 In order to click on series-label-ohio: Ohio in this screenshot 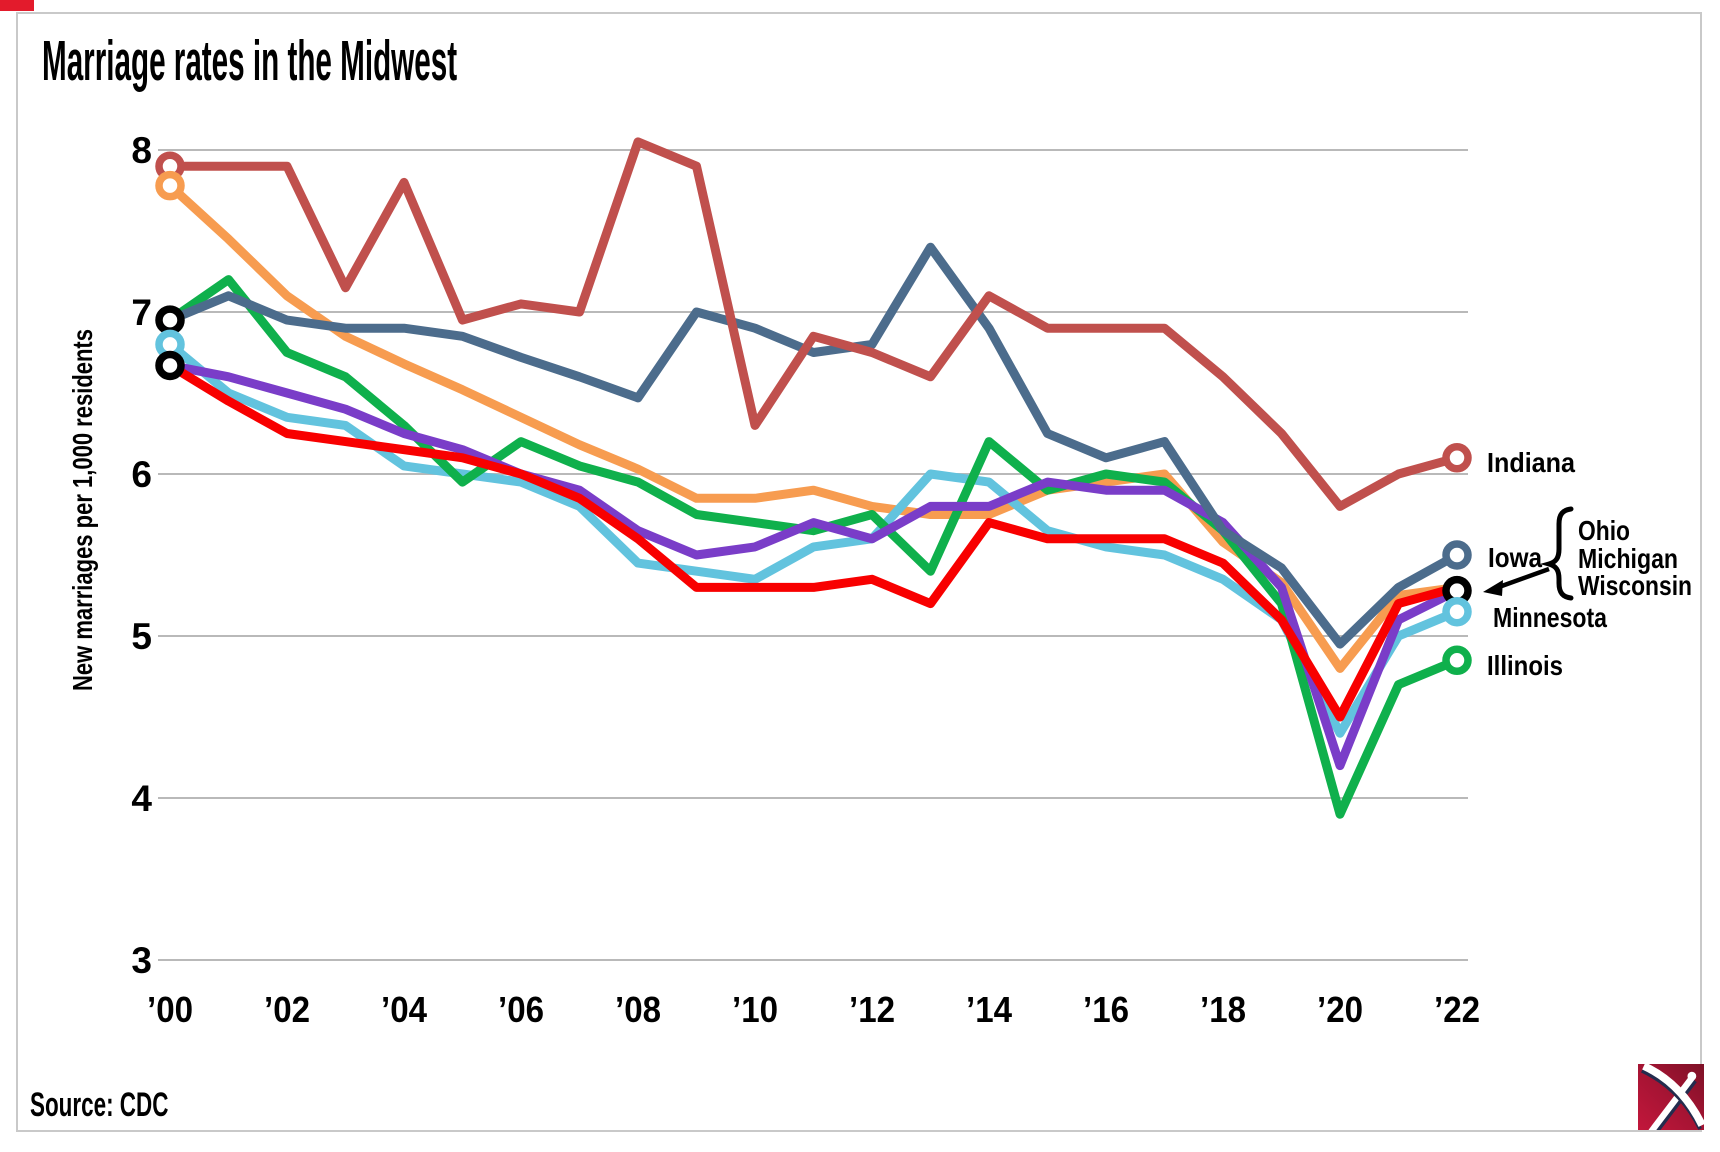, I will do `click(1604, 530)`.